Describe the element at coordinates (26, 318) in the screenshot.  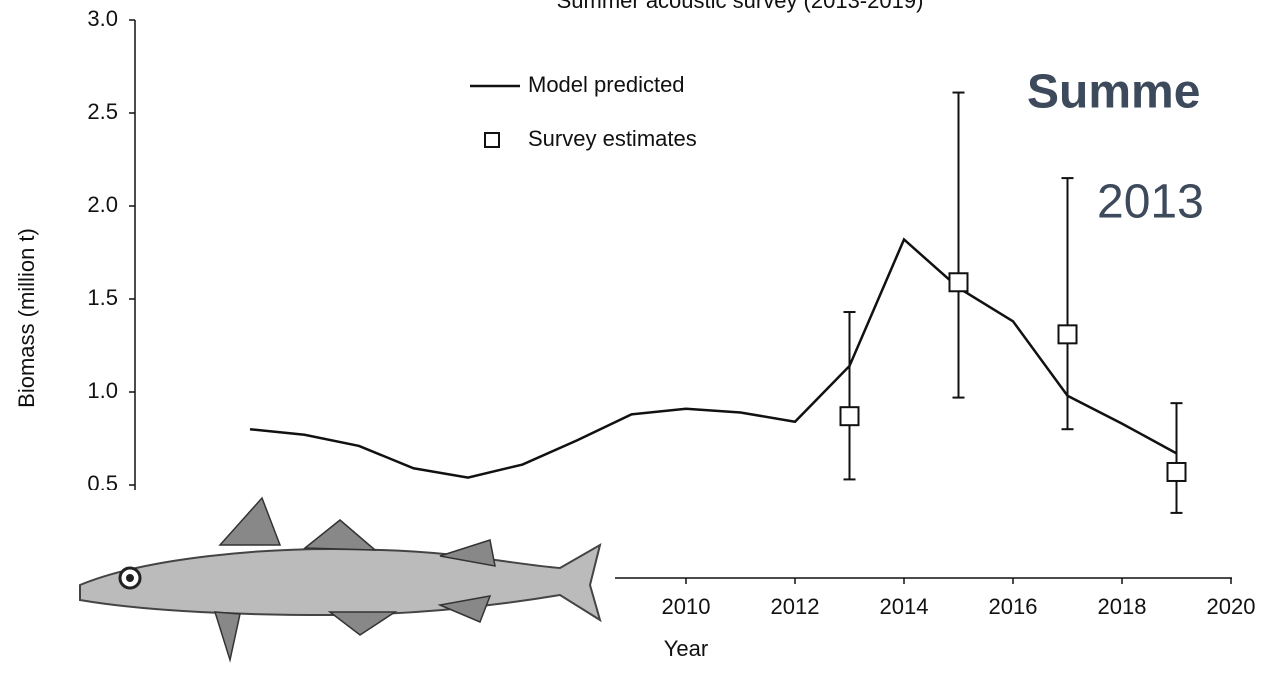
I see `y-axis-label: Biomass (million t)` at that location.